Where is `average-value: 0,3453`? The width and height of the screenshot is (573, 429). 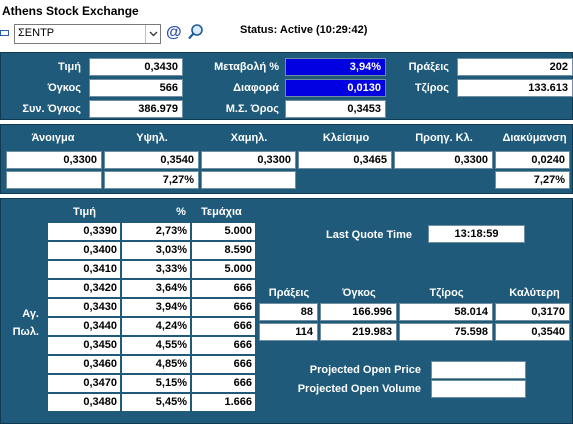
average-value: 0,3453 is located at coordinates (335, 109).